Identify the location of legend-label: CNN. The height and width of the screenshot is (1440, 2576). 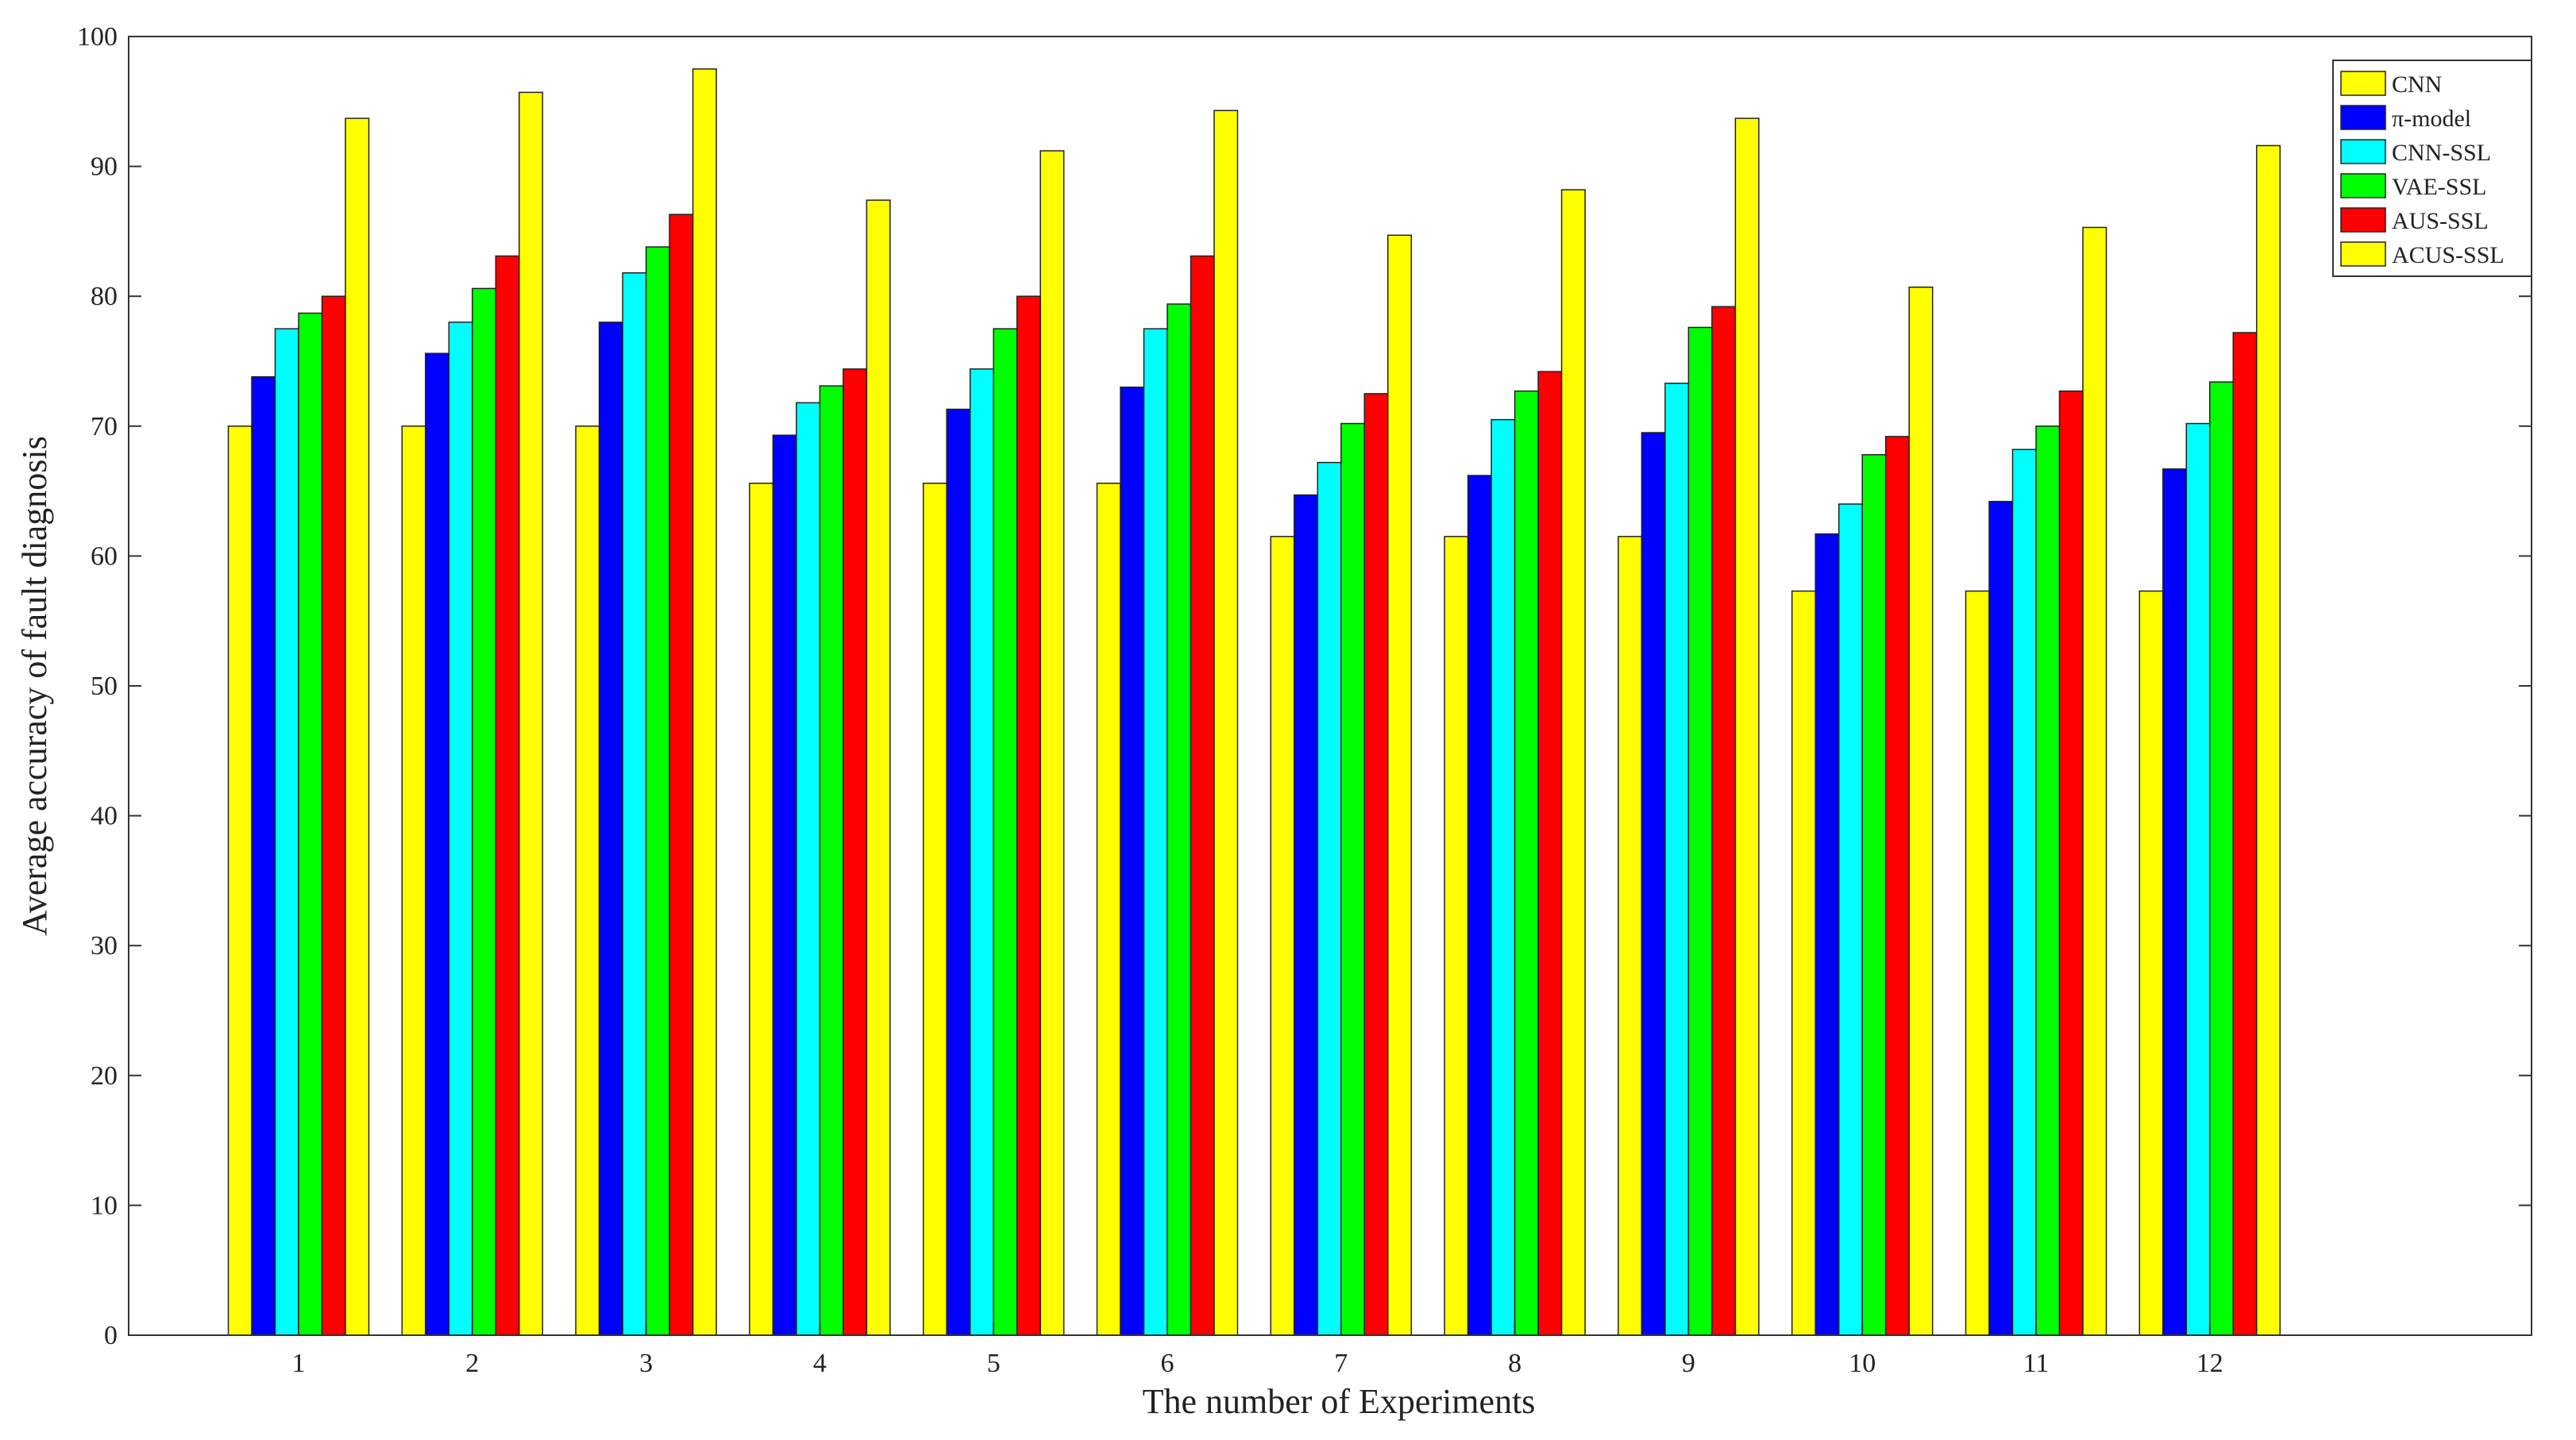
(2417, 84).